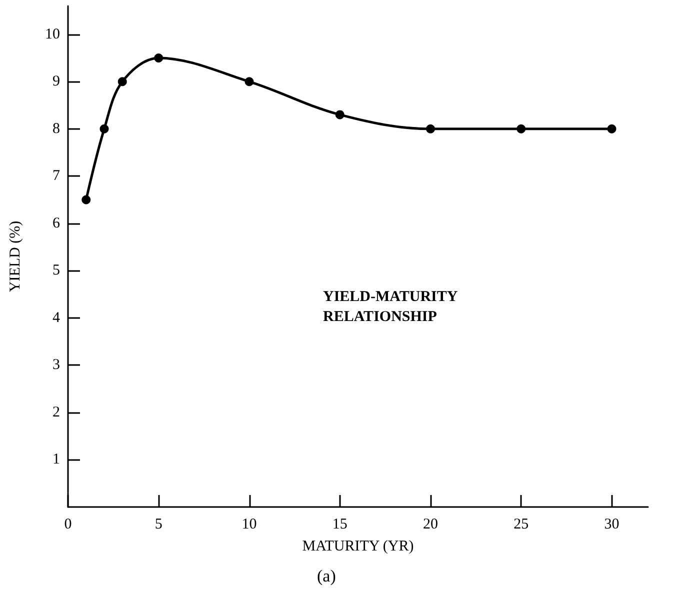 Image resolution: width=675 pixels, height=596 pixels. Describe the element at coordinates (390, 307) in the screenshot. I see `annotation: YIELD-MATURITY RELATIONSHIP` at that location.